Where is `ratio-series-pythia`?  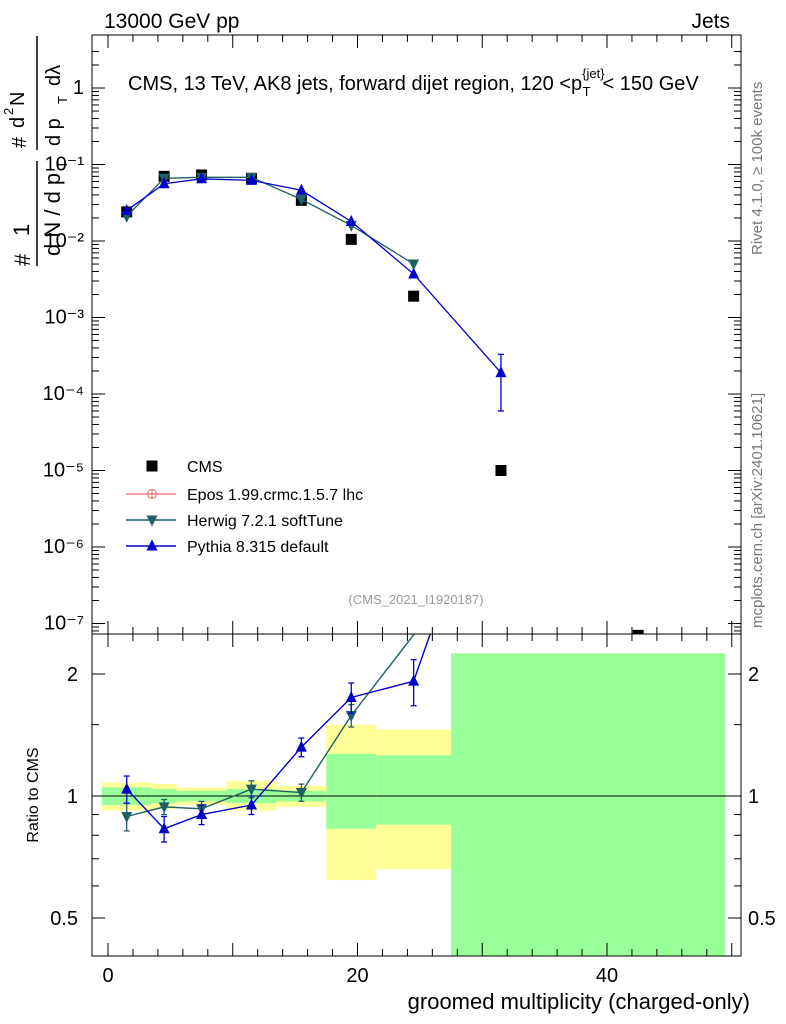
ratio-series-pythia is located at coordinates (276, 738).